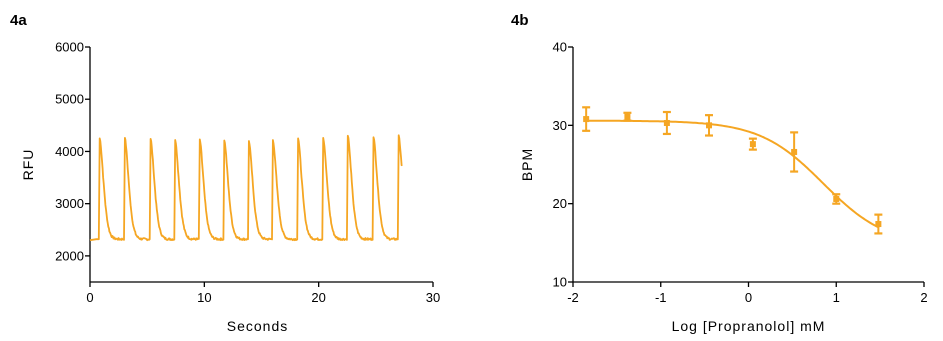 Image resolution: width=943 pixels, height=341 pixels. Describe the element at coordinates (749, 326) in the screenshot. I see `x-axis-label: Log [Propranolol] mM` at that location.